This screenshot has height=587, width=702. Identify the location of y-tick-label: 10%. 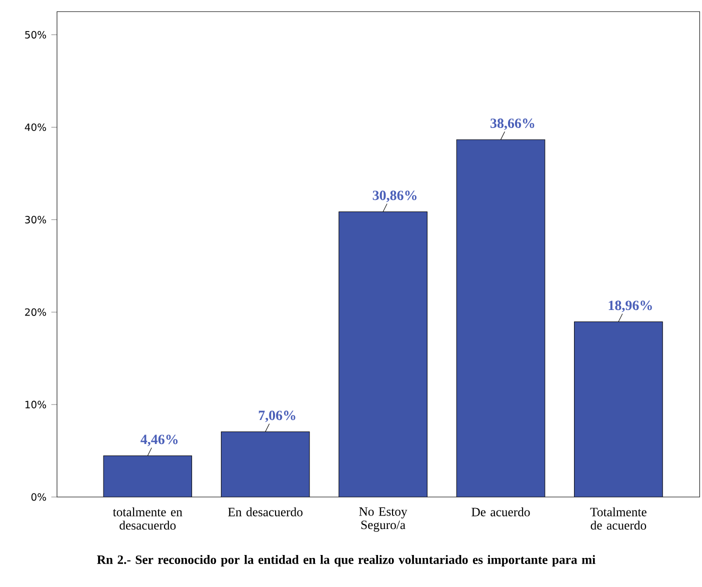
(35, 404).